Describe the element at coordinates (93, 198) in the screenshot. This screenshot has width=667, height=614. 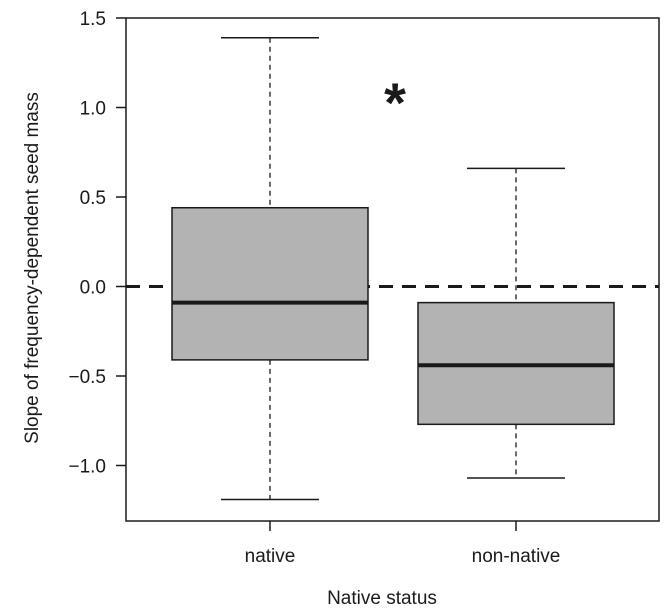
I see `y-tick-label: 0.5` at that location.